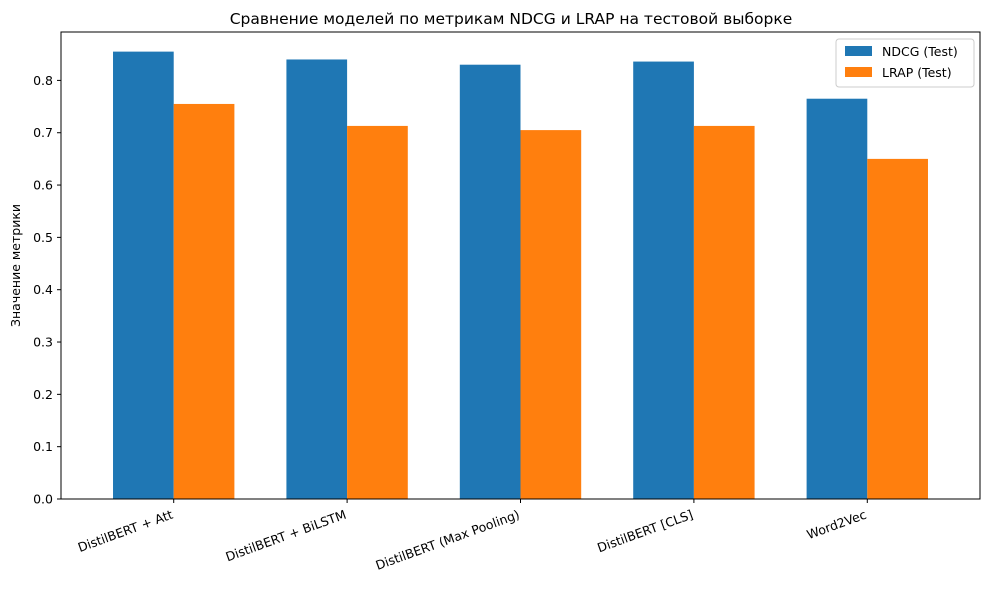  I want to click on legend: NDCG (Test) LRAP (Test), so click(905, 63).